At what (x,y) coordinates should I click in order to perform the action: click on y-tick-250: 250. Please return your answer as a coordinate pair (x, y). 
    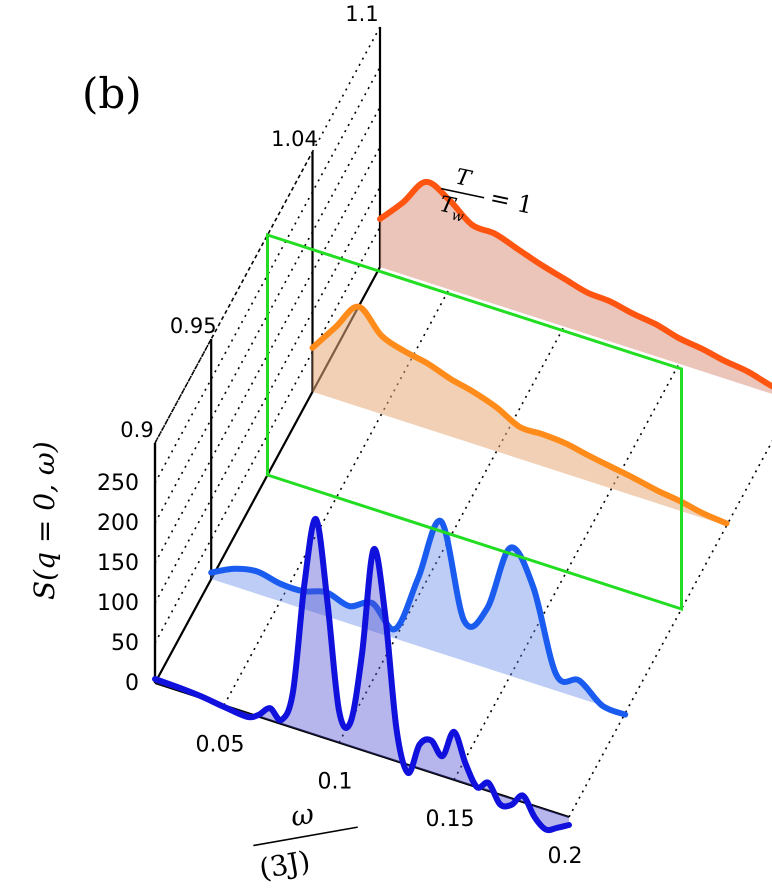
    Looking at the image, I should click on (118, 483).